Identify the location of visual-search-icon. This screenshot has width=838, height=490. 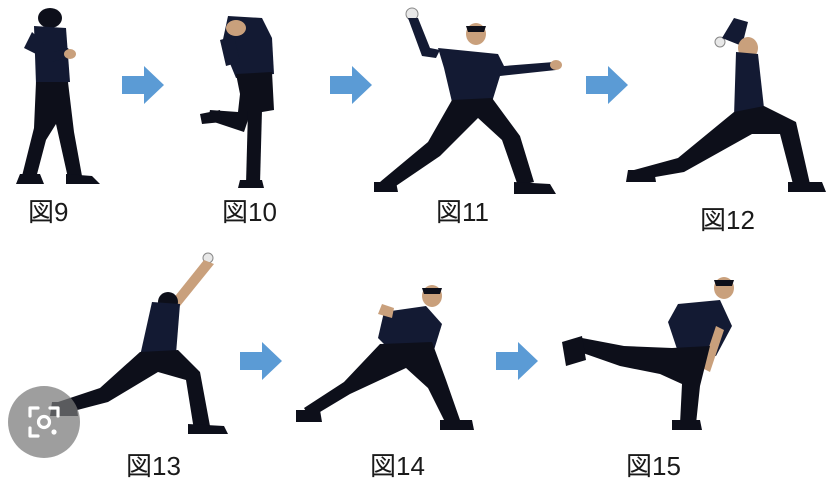
(44, 422).